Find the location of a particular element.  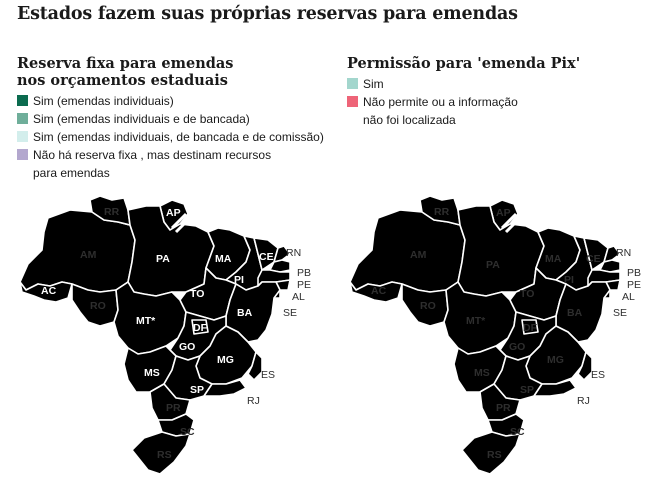

legend-item-individual: Sim (emendas individuais) is located at coordinates (170, 101).